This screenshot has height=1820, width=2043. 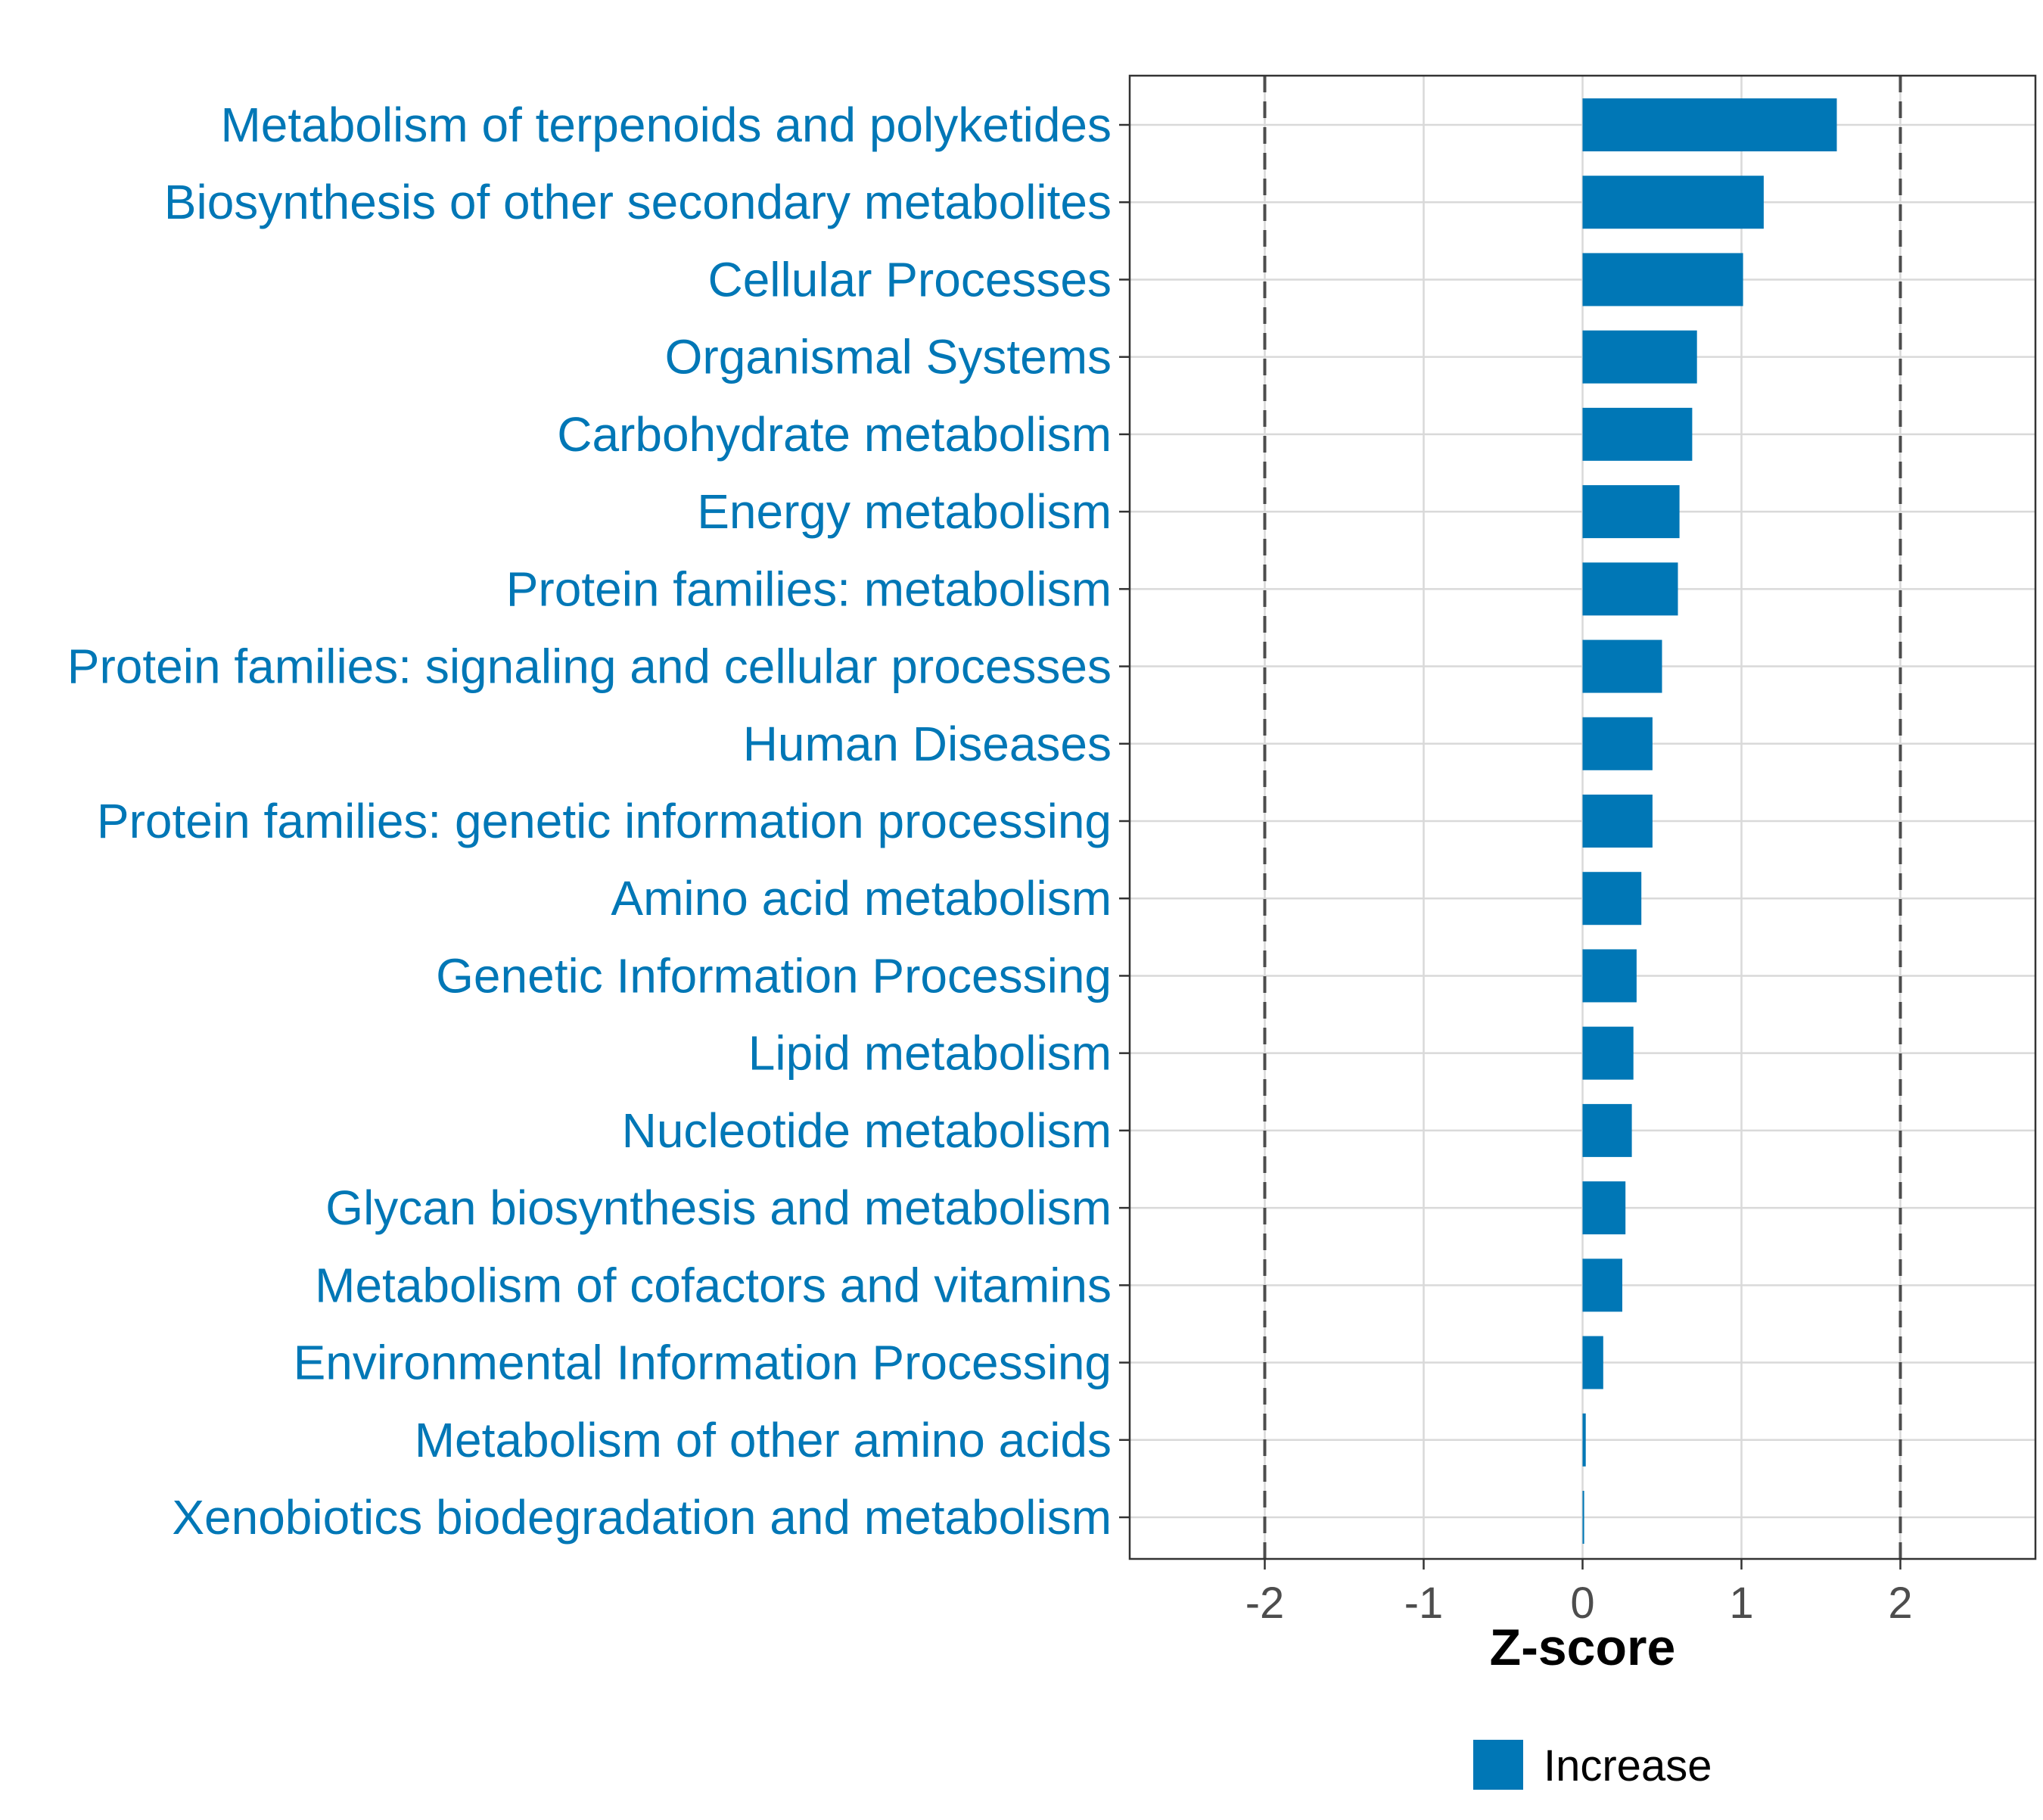 I want to click on x-axis-title: Z-score, so click(x=1583, y=1648).